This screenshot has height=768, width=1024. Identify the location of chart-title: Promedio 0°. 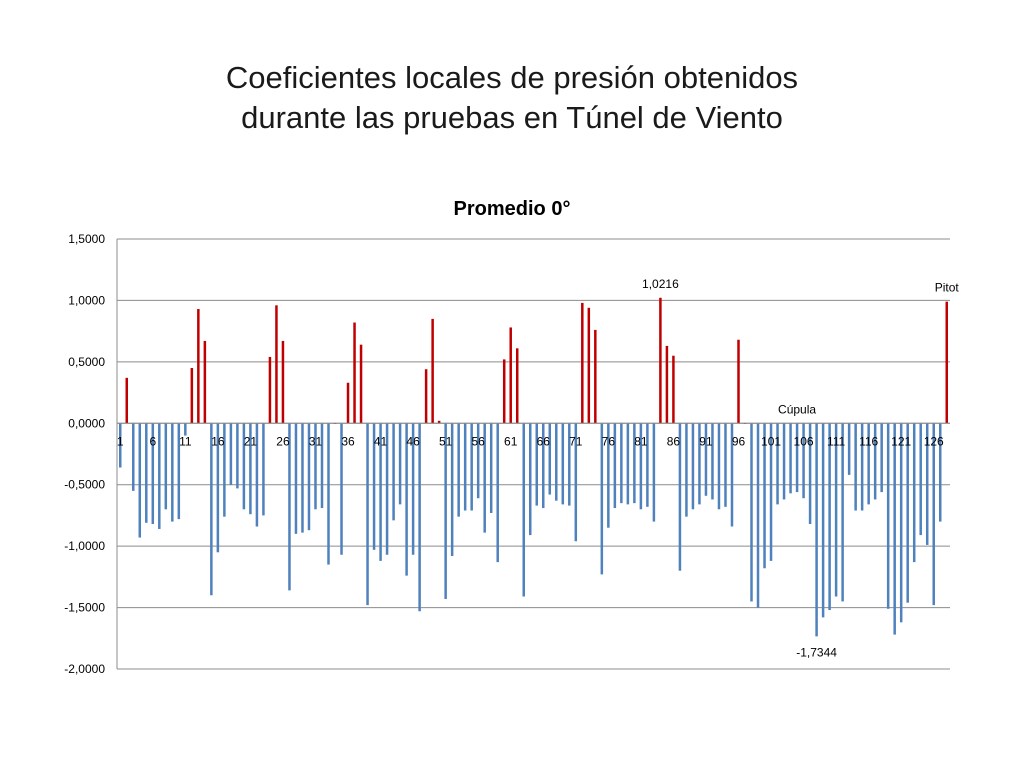
(512, 209).